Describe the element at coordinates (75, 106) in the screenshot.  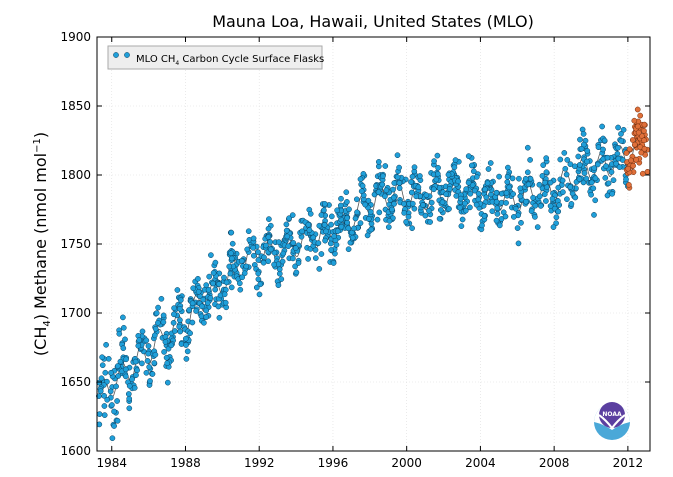
I see `y-tick-label: 1850` at that location.